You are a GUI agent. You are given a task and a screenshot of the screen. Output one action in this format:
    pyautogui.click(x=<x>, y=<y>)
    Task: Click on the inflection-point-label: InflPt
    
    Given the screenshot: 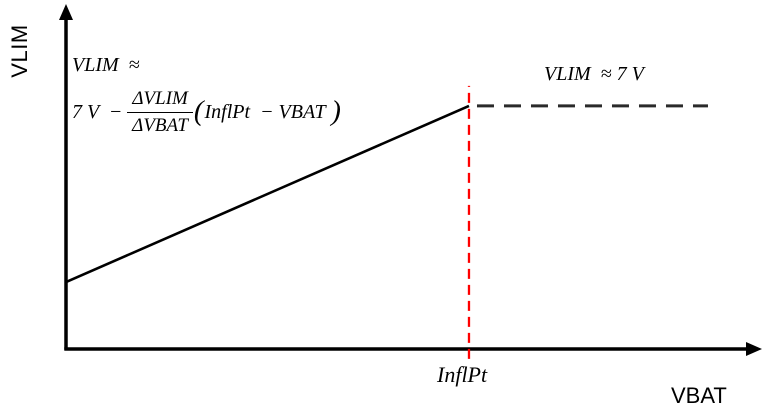 What is the action you would take?
    pyautogui.click(x=462, y=374)
    